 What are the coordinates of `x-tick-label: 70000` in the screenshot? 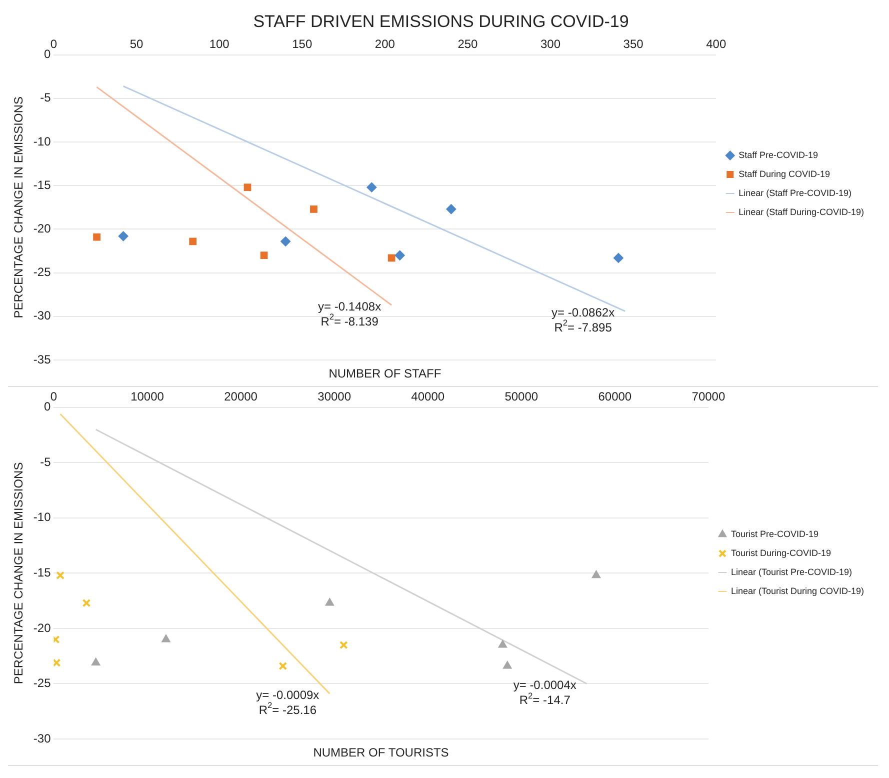 It's located at (709, 397).